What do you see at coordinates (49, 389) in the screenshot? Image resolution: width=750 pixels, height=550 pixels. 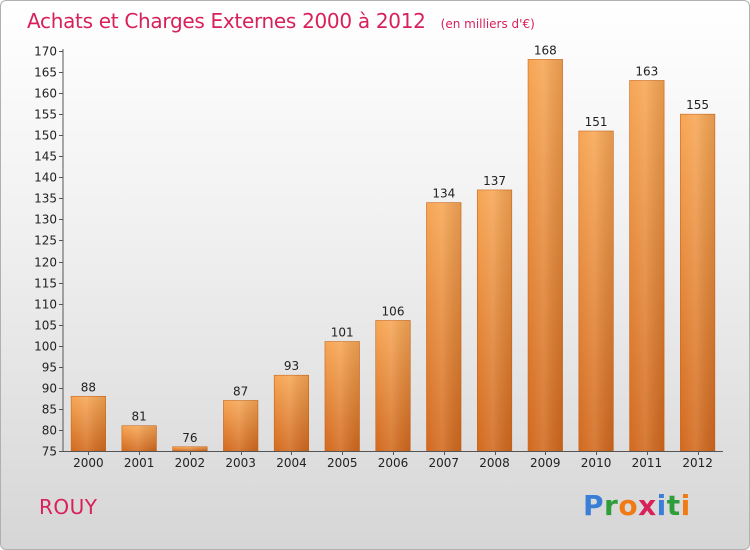 I see `y-tick-label: 90` at bounding box center [49, 389].